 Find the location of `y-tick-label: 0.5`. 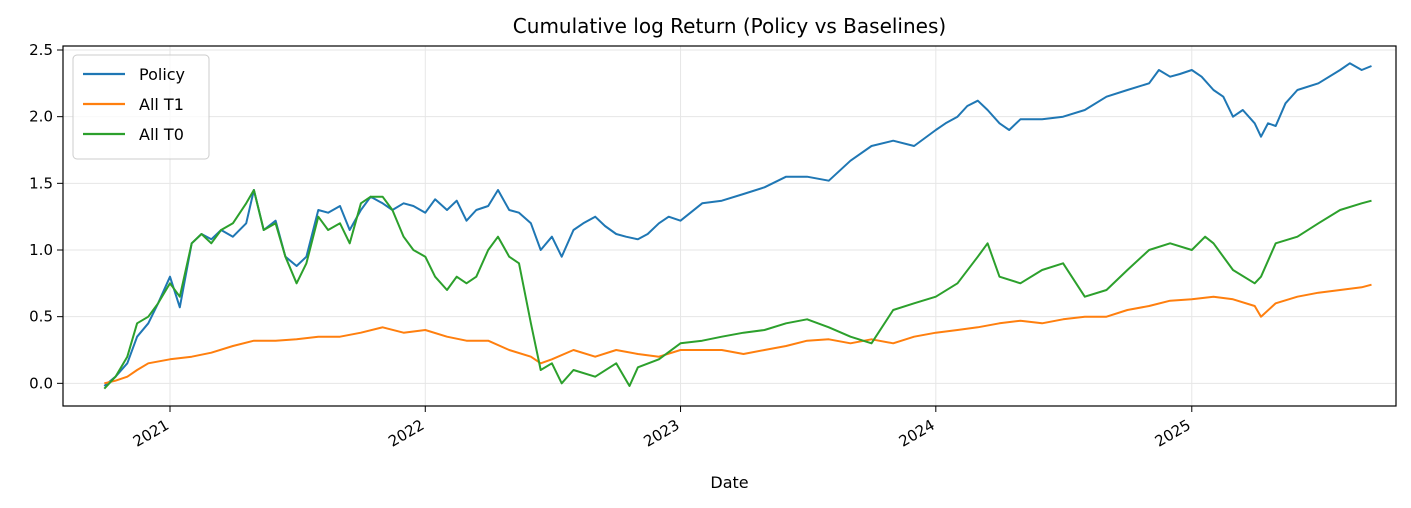

y-tick-label: 0.5 is located at coordinates (41, 317).